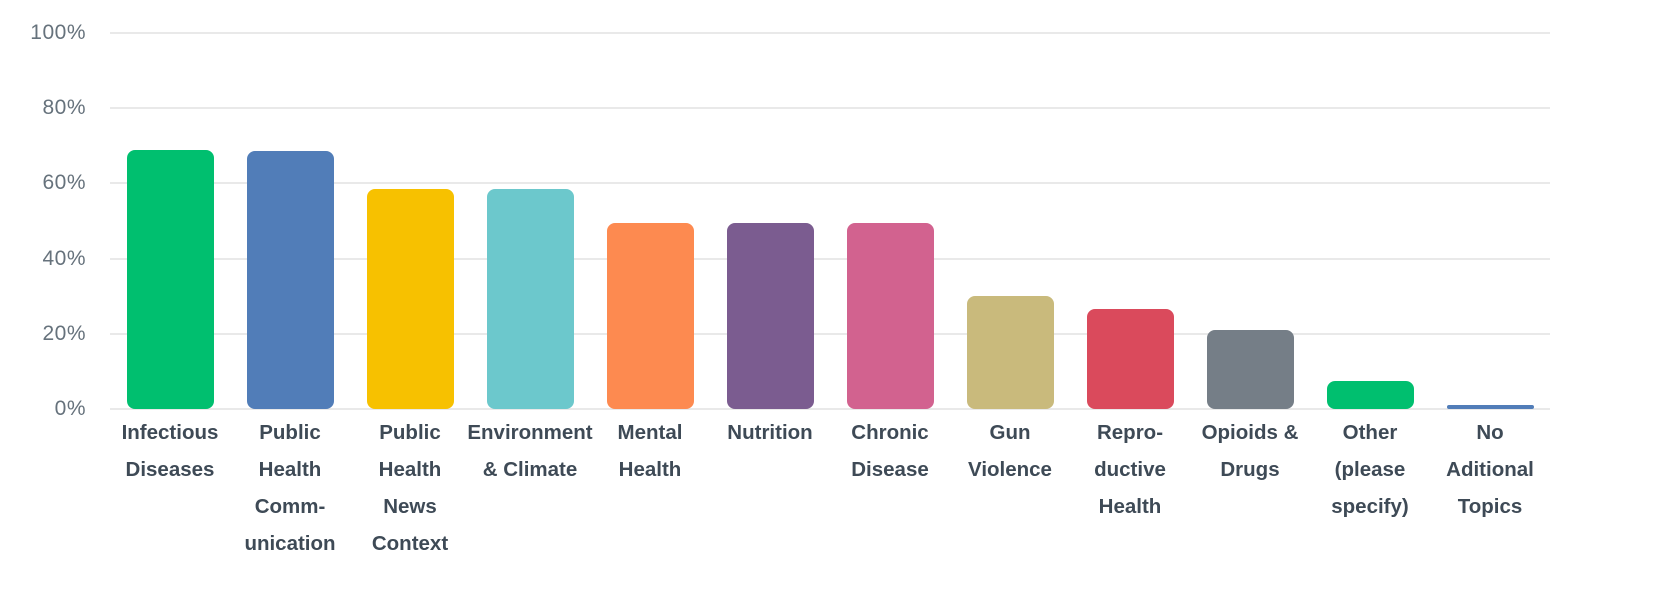 The height and width of the screenshot is (614, 1676). I want to click on bar-infectious-diseases, so click(170, 279).